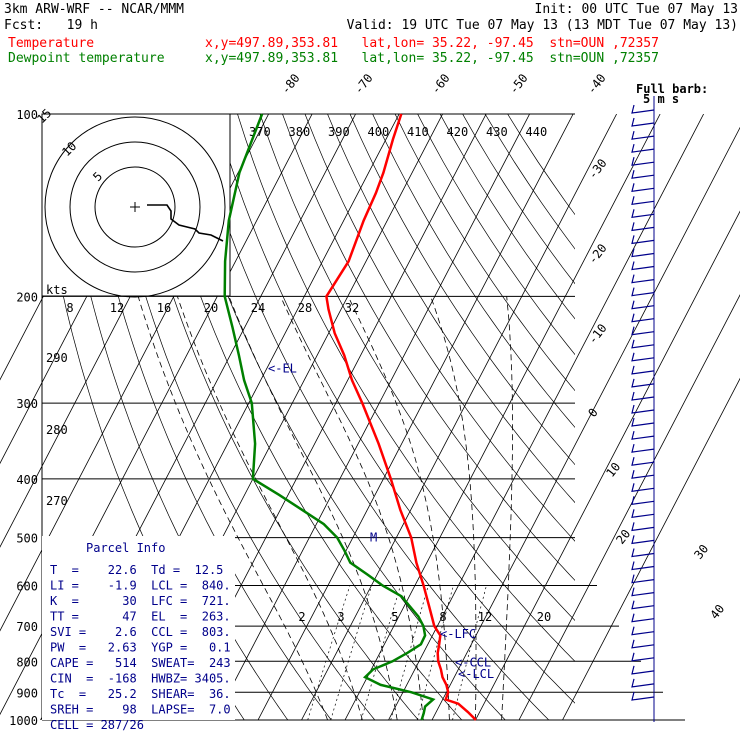 The width and height of the screenshot is (740, 740). What do you see at coordinates (339, 132) in the screenshot?
I see `theta-label: 390` at bounding box center [339, 132].